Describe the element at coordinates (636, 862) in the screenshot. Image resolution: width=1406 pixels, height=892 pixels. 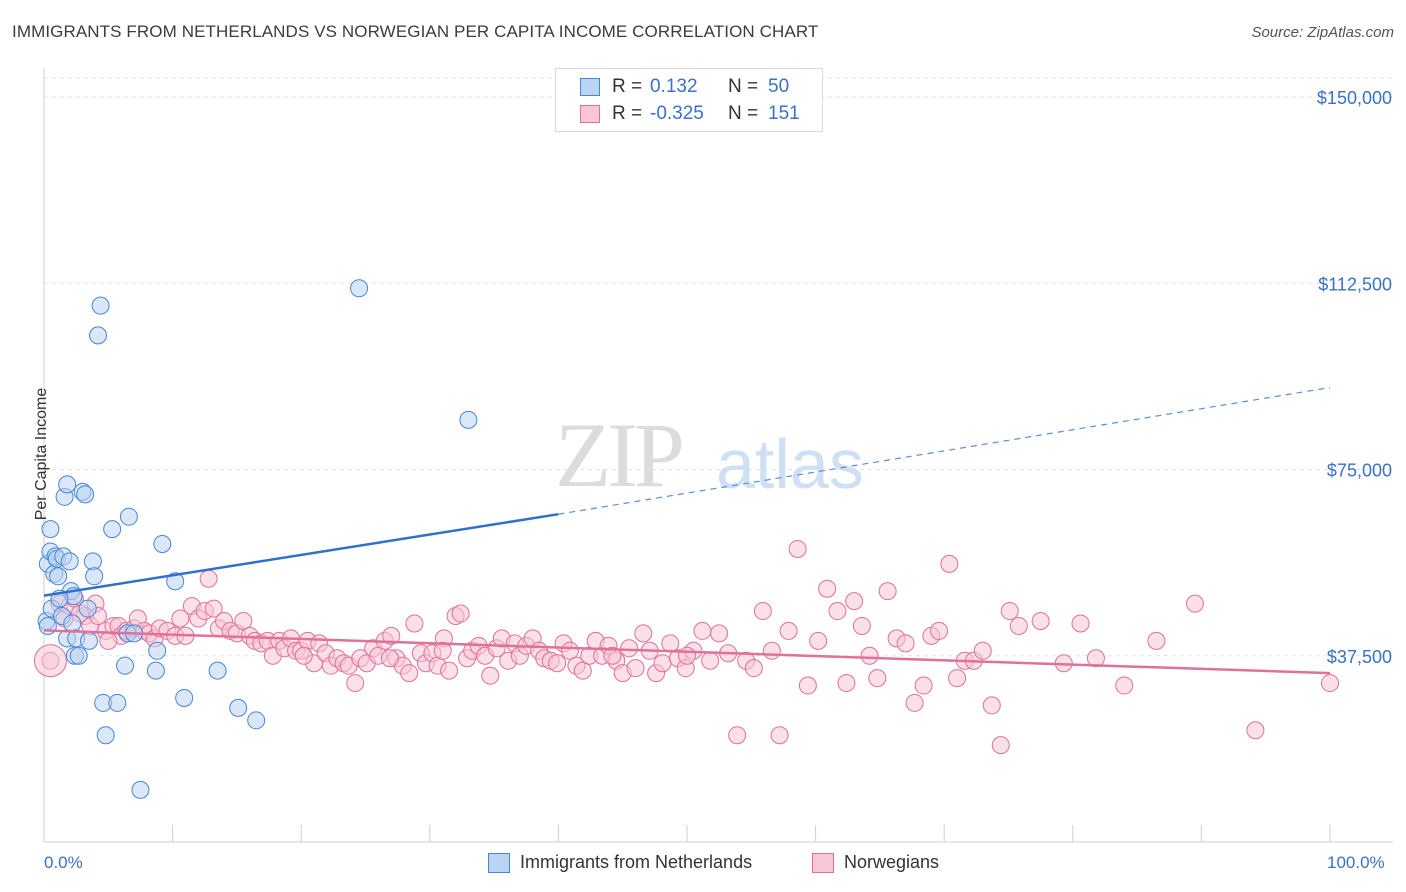
I see `bottom-legend-label-netherlands: Immigrants from Netherlands` at that location.